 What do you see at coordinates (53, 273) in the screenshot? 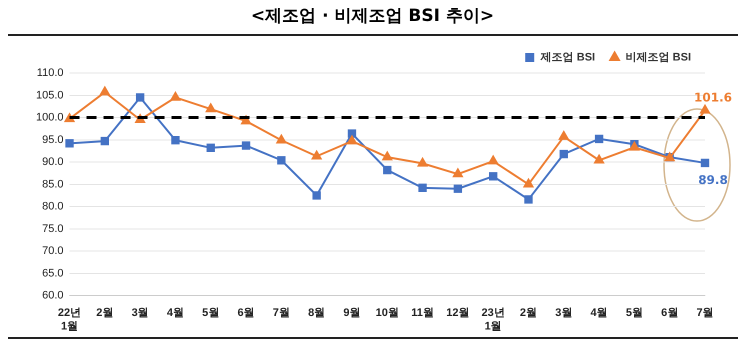
I see `y-tick-label: 65.0` at bounding box center [53, 273].